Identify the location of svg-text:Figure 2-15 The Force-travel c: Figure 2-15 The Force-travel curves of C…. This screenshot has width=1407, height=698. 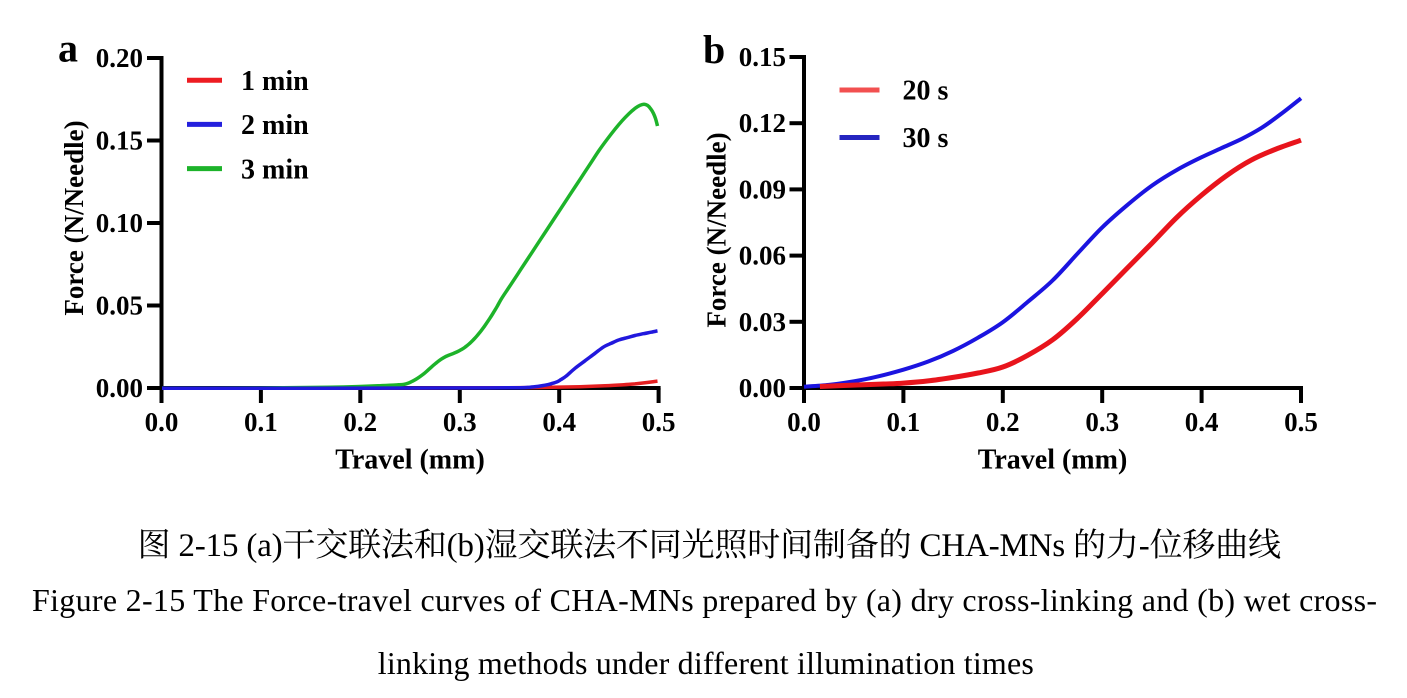
(704, 600).